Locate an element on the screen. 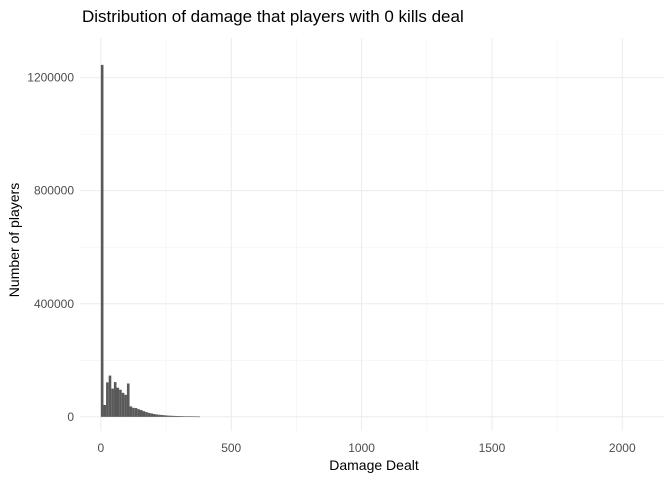 The height and width of the screenshot is (480, 672). x-axis-title: Damage Dealt is located at coordinates (374, 465).